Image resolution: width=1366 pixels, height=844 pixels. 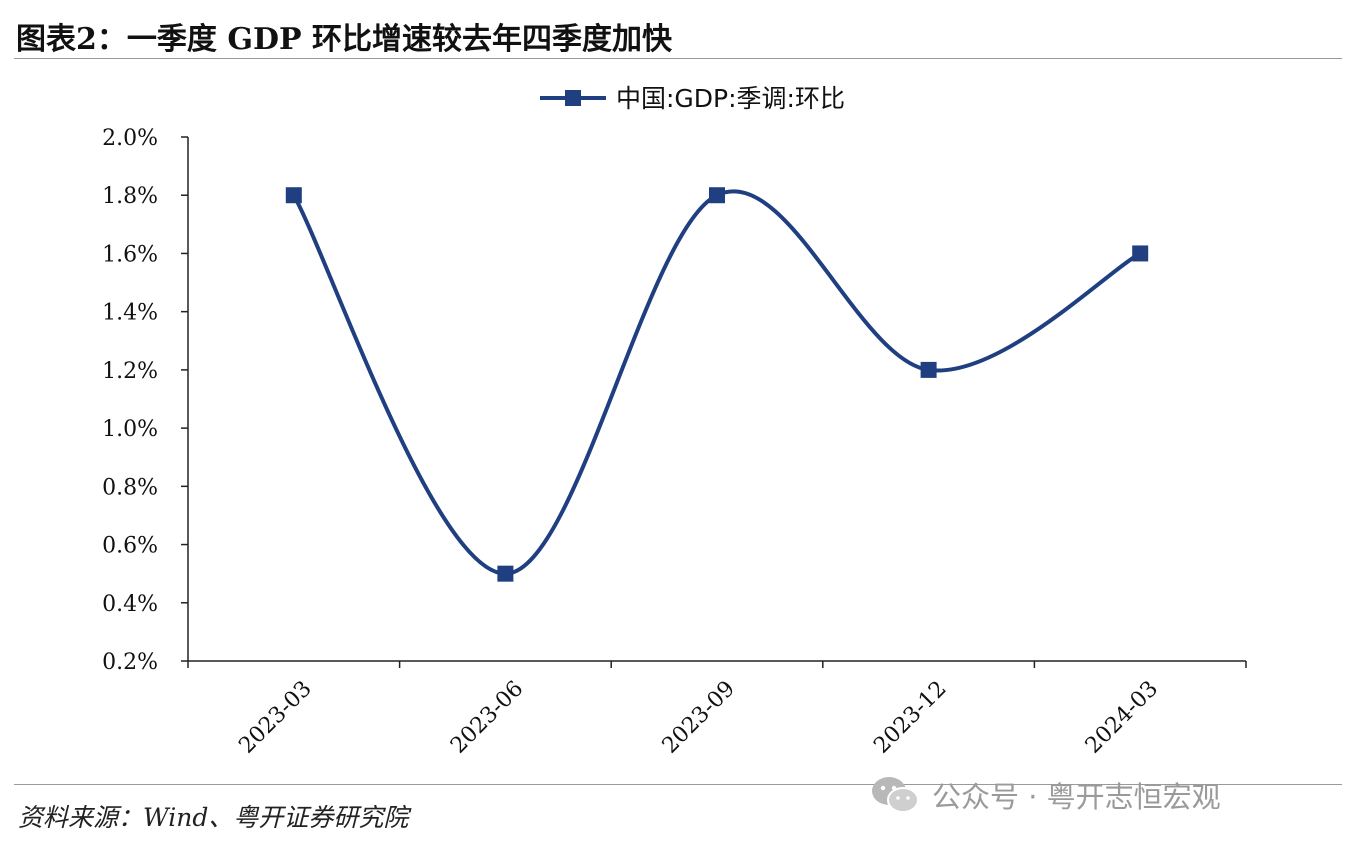 I want to click on footer-divider, so click(x=678, y=784).